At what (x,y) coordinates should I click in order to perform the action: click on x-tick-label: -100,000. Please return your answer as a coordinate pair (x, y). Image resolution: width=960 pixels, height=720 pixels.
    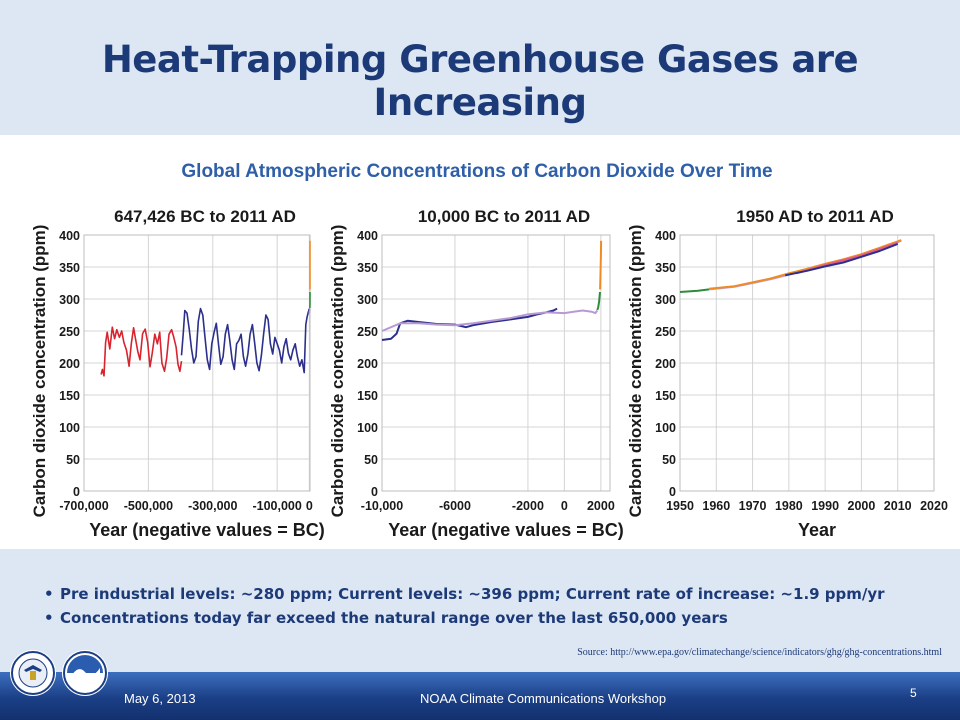
    Looking at the image, I should click on (276, 506).